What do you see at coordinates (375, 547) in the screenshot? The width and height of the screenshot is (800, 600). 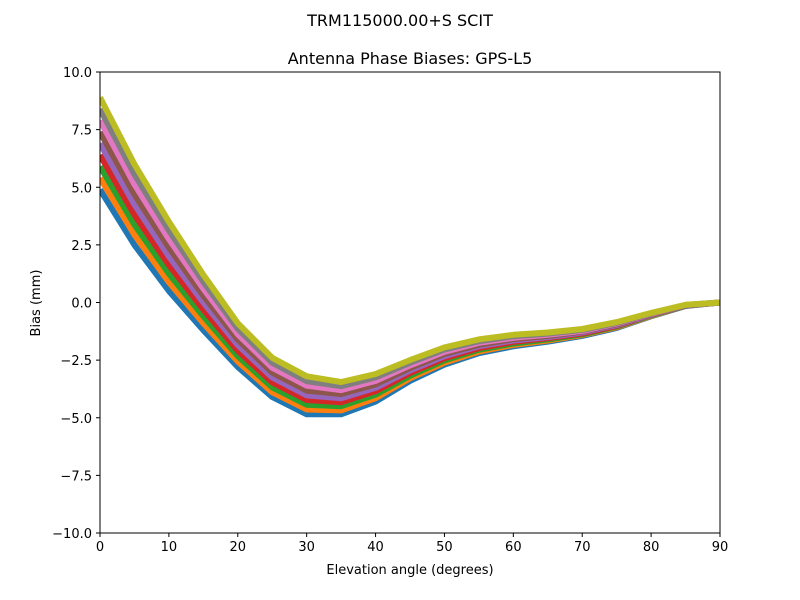 I see `x-tick-label: 40` at bounding box center [375, 547].